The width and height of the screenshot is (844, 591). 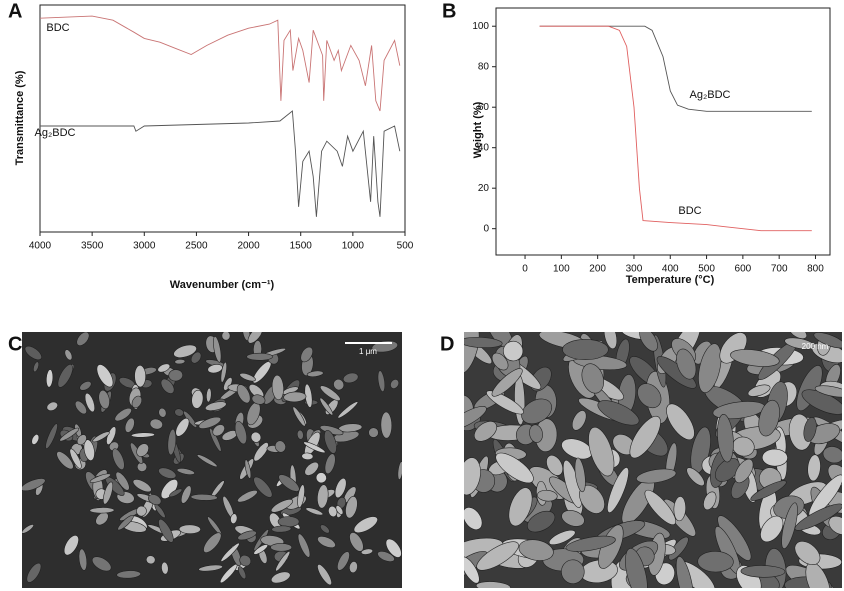 I want to click on y-tick-label: 0, so click(x=486, y=228).